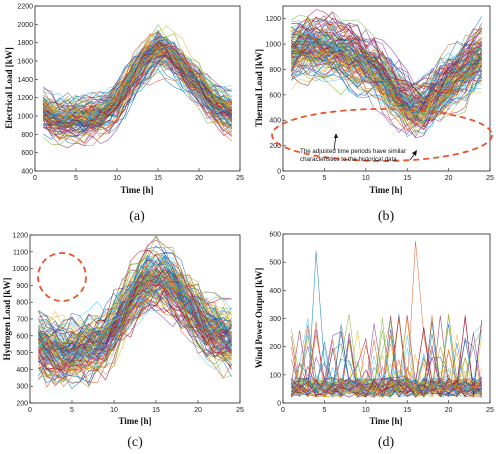 The image size is (500, 454). I want to click on y-tick-label: 700, so click(22, 320).